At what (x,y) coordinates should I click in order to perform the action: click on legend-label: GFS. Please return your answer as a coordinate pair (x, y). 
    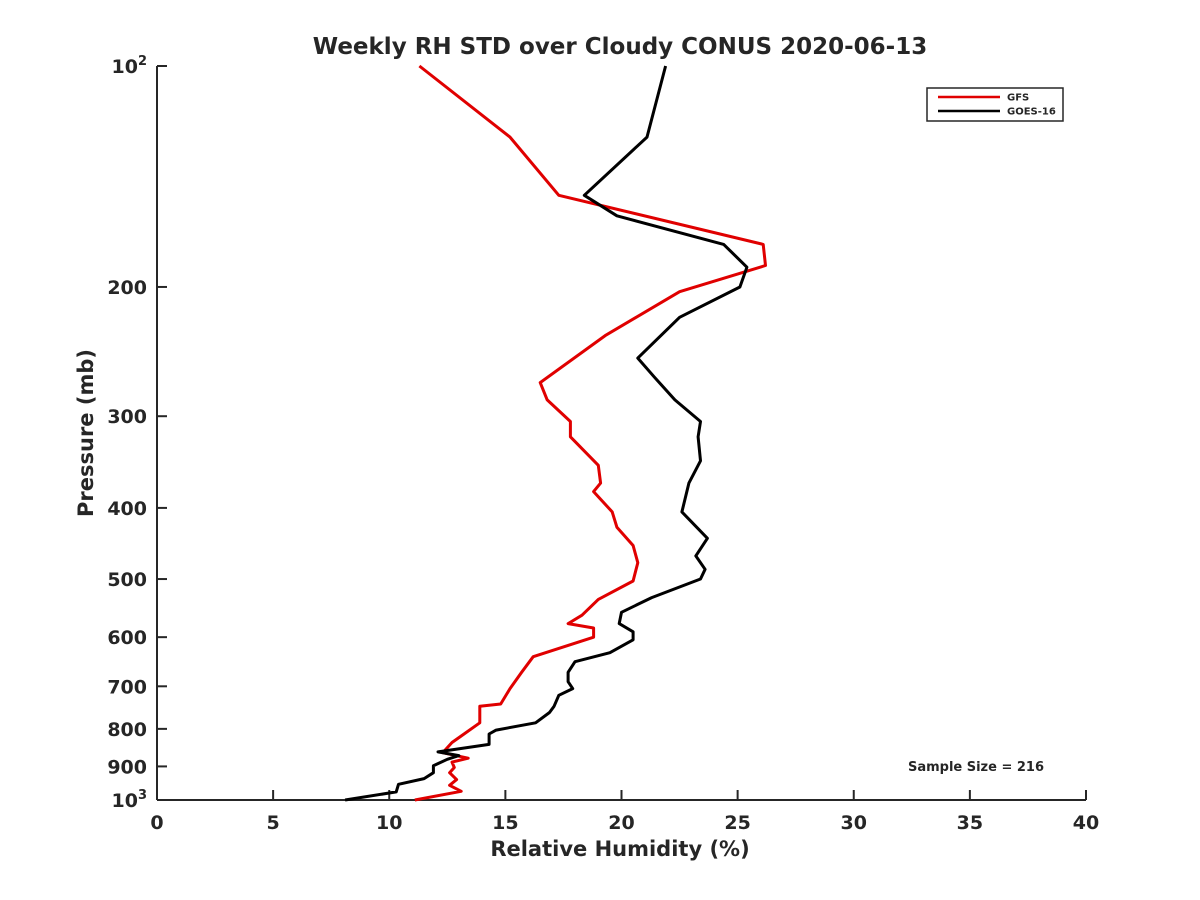
    Looking at the image, I should click on (1018, 98).